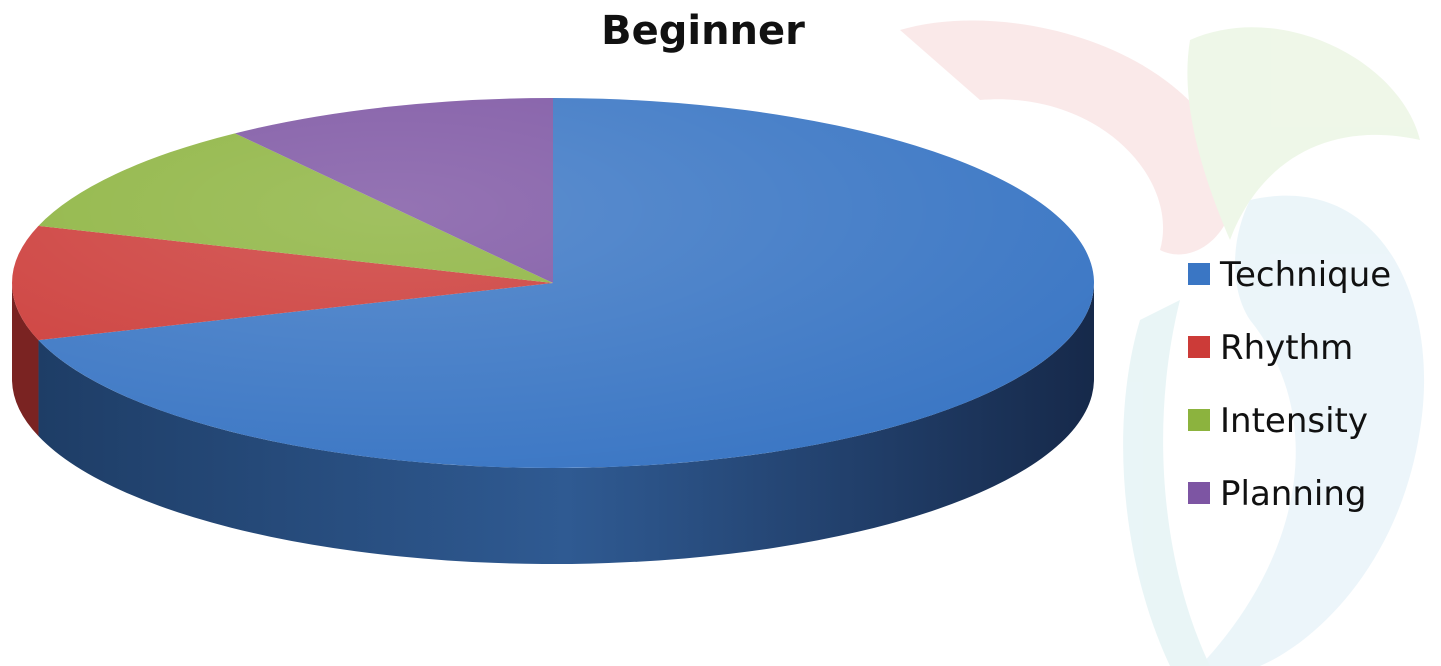  I want to click on legend-label-intensity: Intensity, so click(1294, 421).